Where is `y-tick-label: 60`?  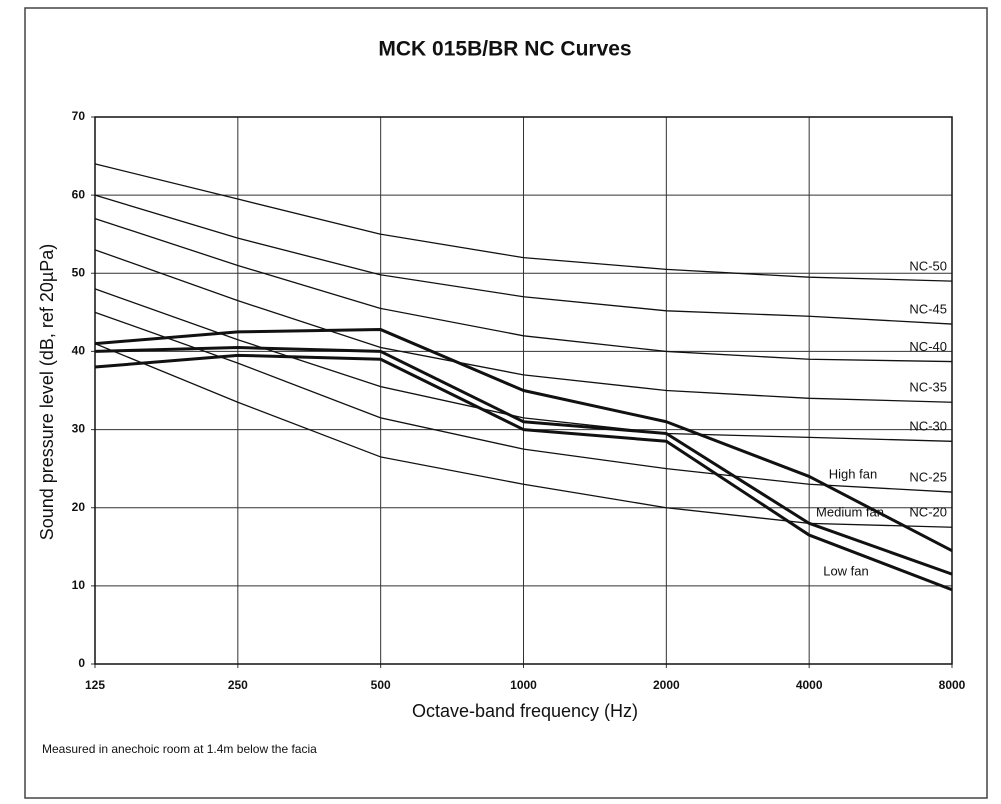 y-tick-label: 60 is located at coordinates (79, 194).